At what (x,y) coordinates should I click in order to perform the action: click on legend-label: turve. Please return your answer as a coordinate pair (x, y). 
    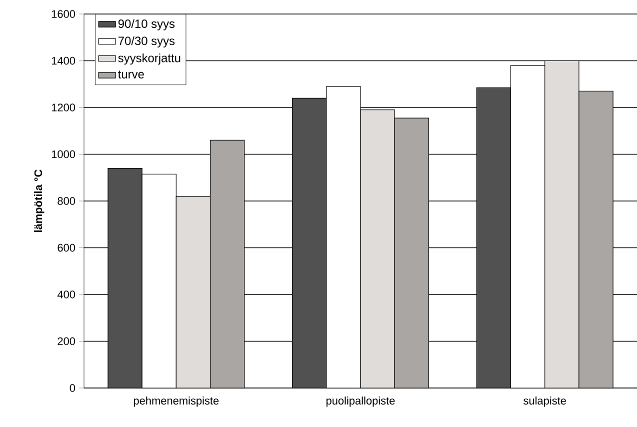
    Looking at the image, I should click on (131, 74).